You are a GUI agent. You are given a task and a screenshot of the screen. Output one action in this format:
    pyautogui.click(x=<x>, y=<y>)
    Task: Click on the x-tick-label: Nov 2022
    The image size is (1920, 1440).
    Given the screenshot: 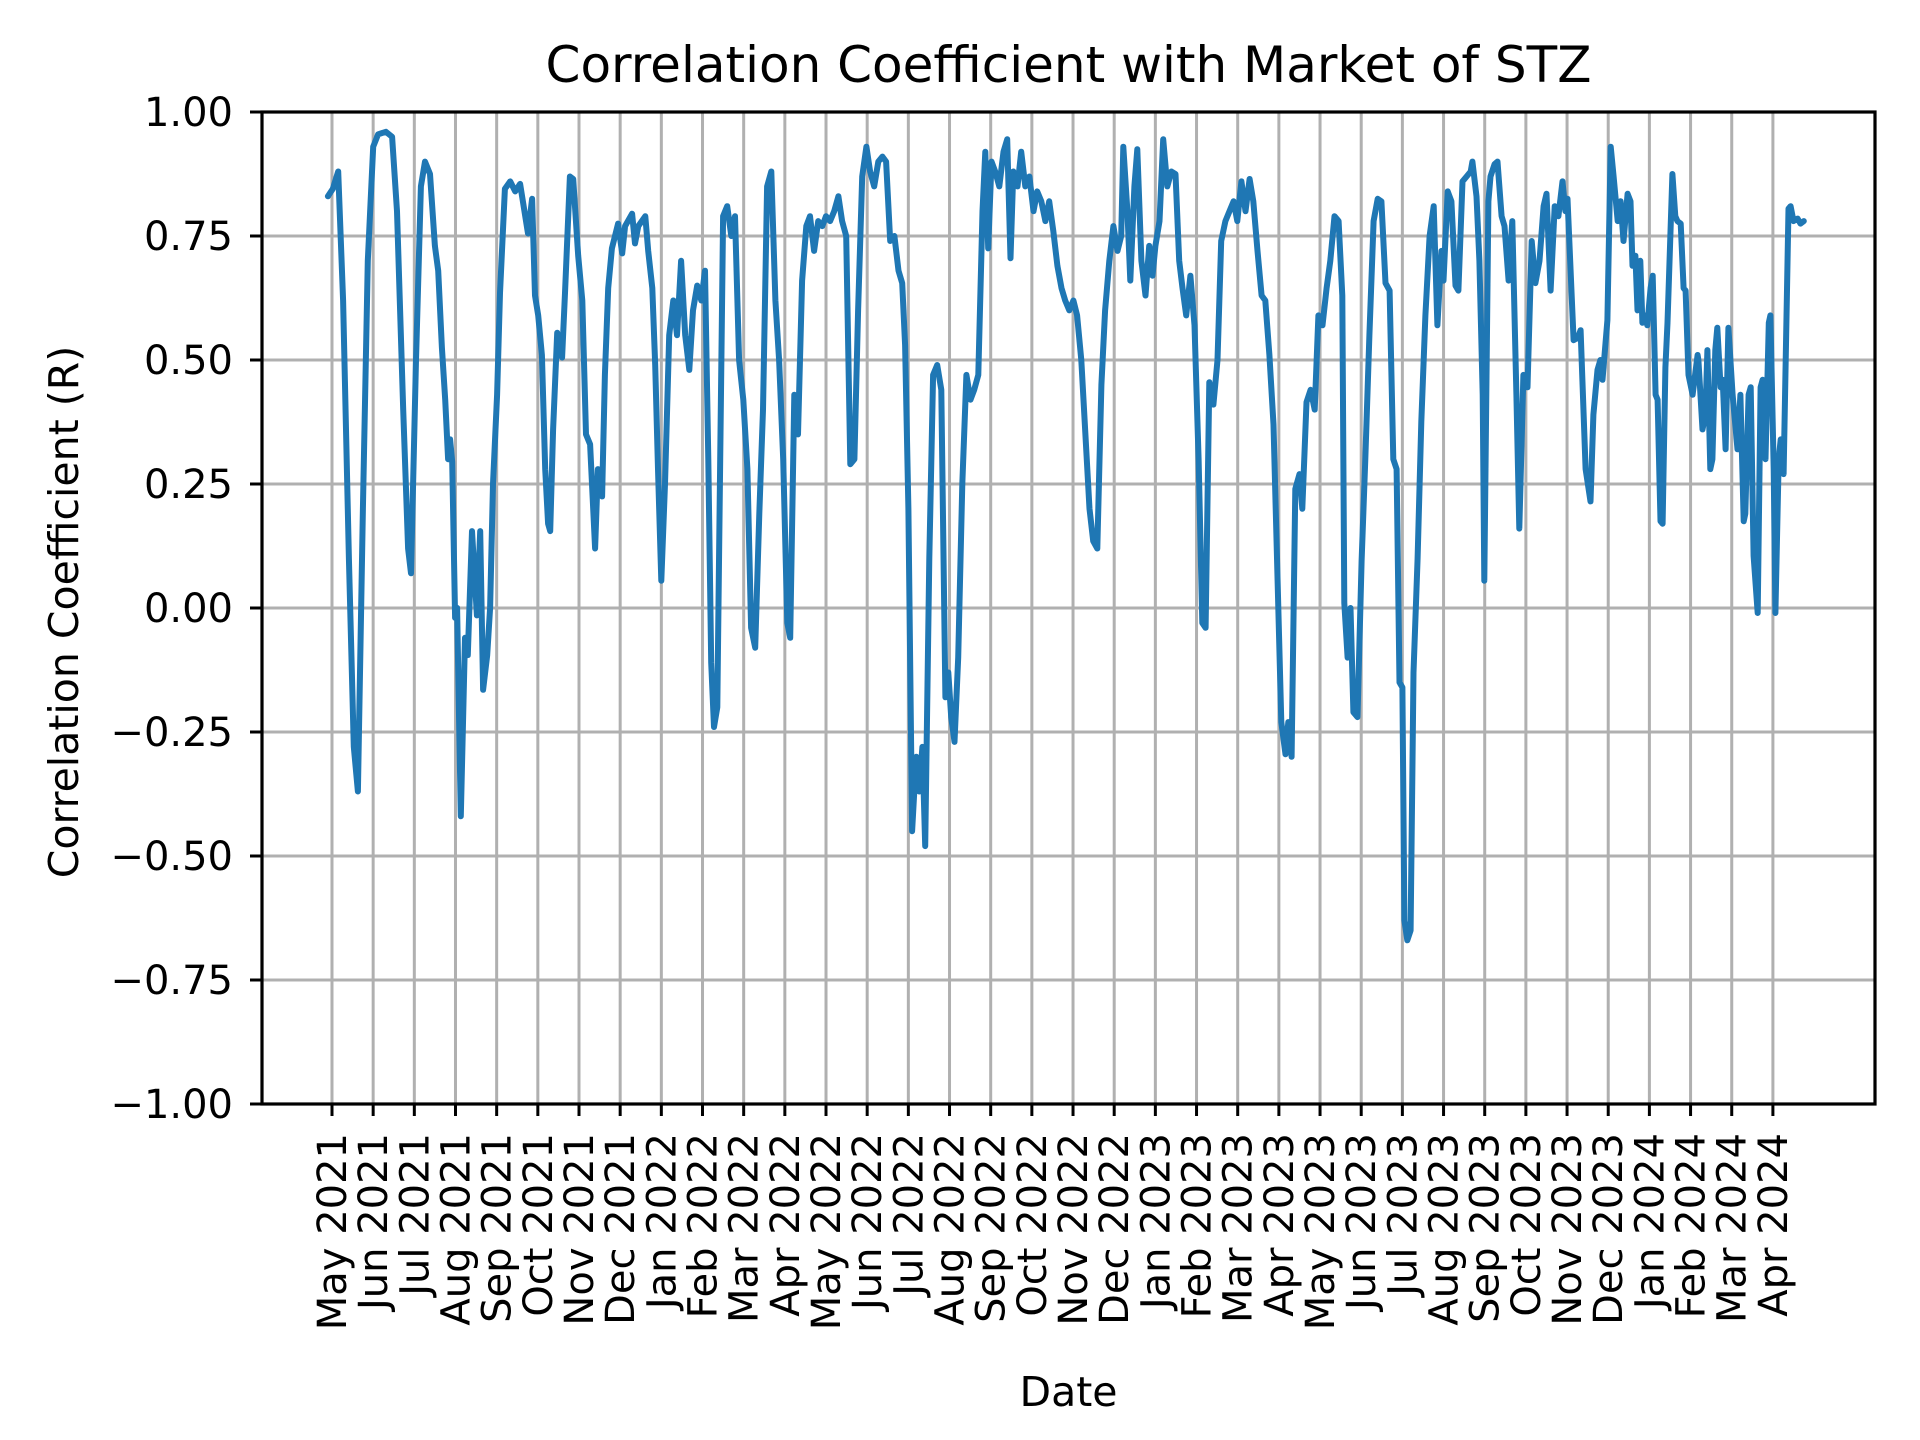 What is the action you would take?
    pyautogui.click(x=1074, y=1229)
    